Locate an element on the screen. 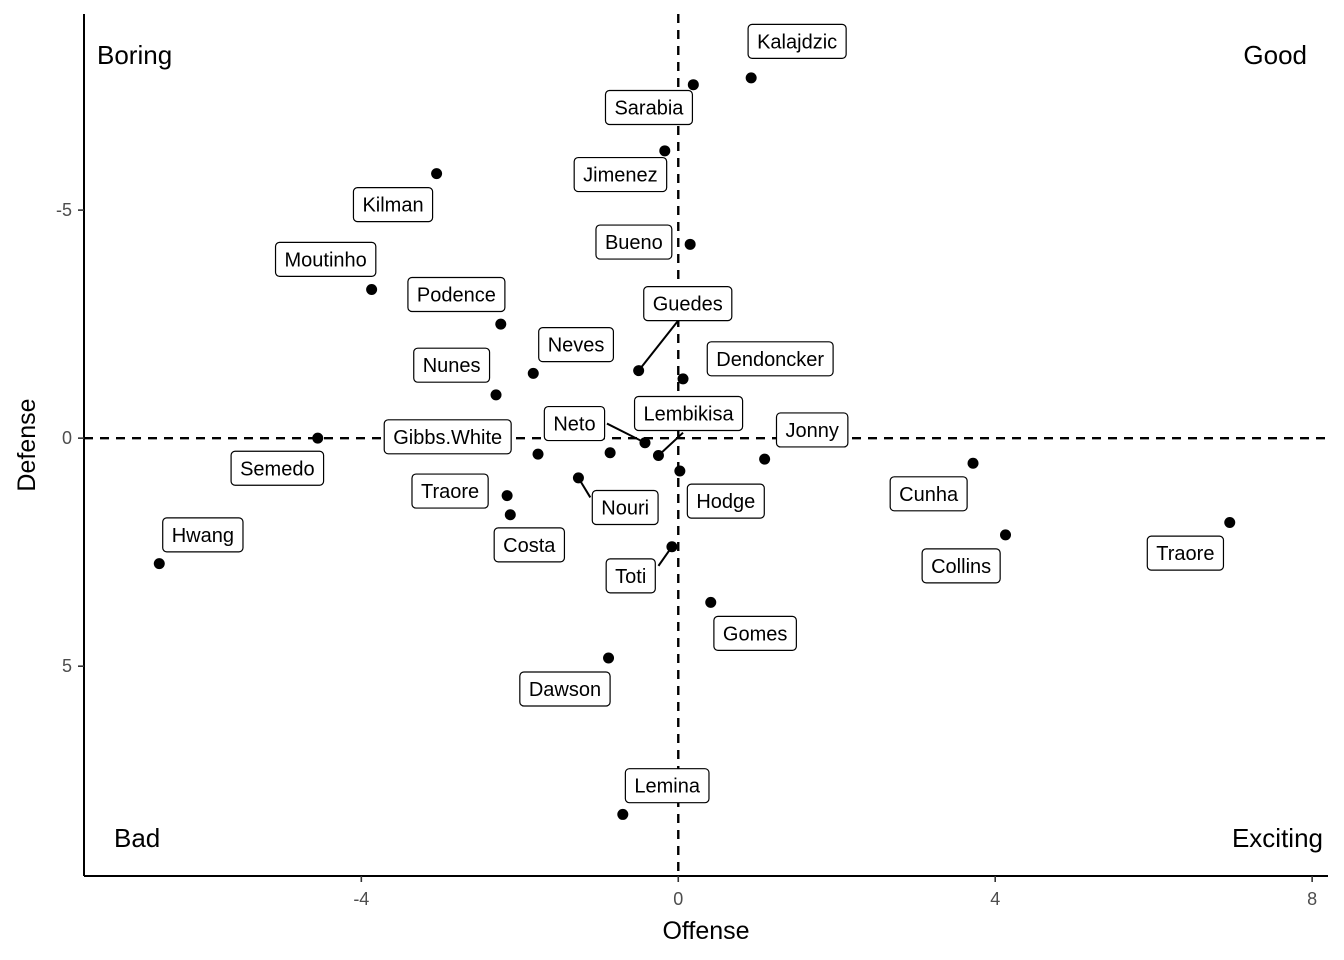 This screenshot has width=1344, height=960. point-label: Semedo is located at coordinates (277, 468).